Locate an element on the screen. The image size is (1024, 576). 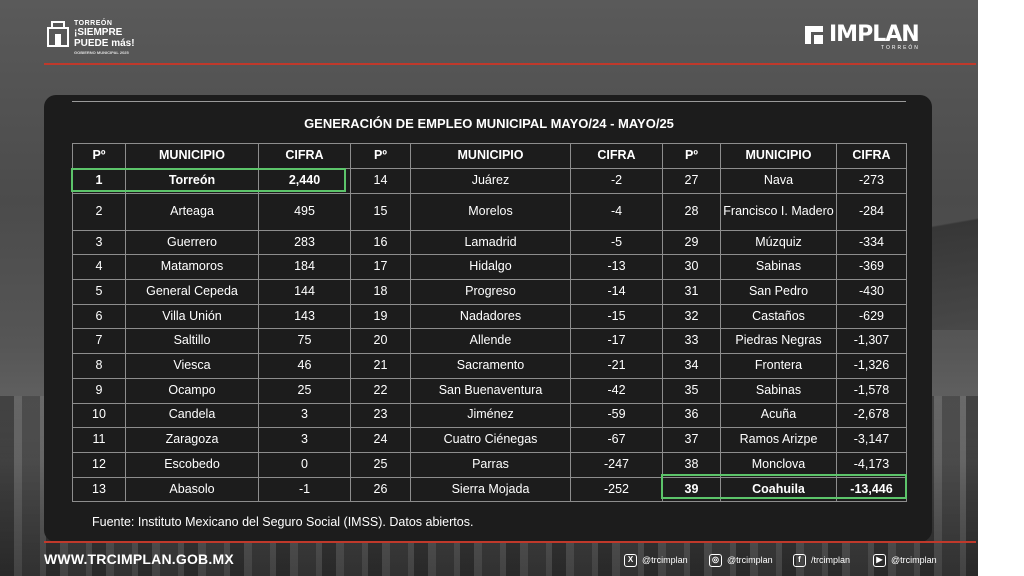
municipio-cell: Arteaga is located at coordinates (192, 211).